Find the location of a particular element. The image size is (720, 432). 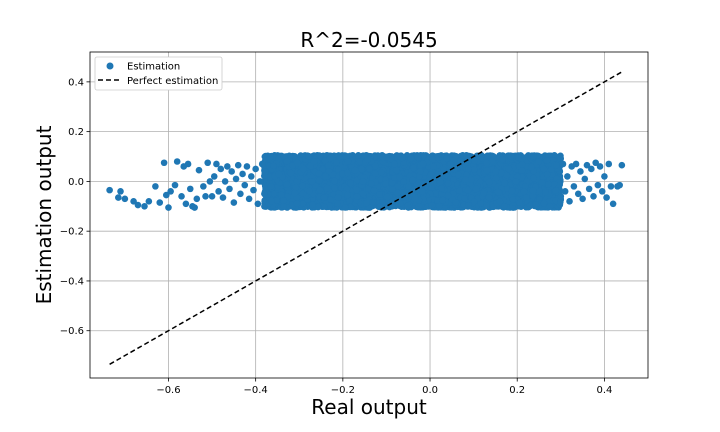

chart-title: R^2=-0.0545 is located at coordinates (368, 40).